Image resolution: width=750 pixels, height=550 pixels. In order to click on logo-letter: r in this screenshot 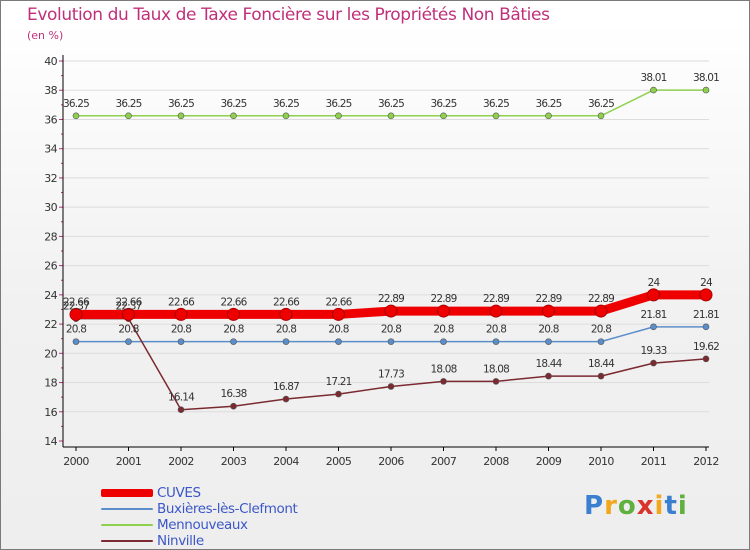, I will do `click(611, 506)`.